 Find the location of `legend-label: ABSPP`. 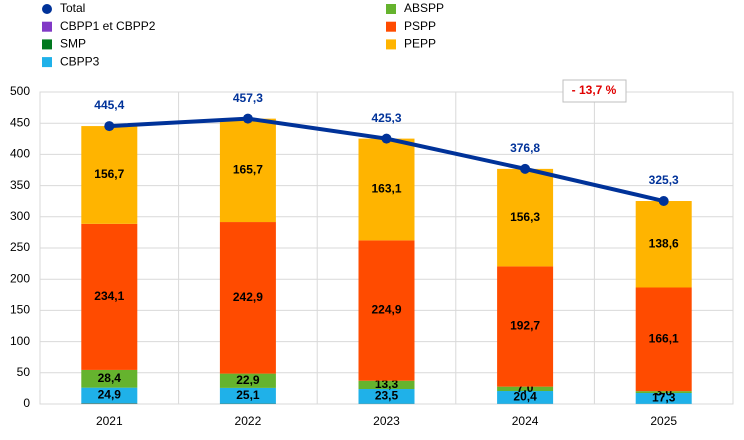

legend-label: ABSPP is located at coordinates (424, 8).